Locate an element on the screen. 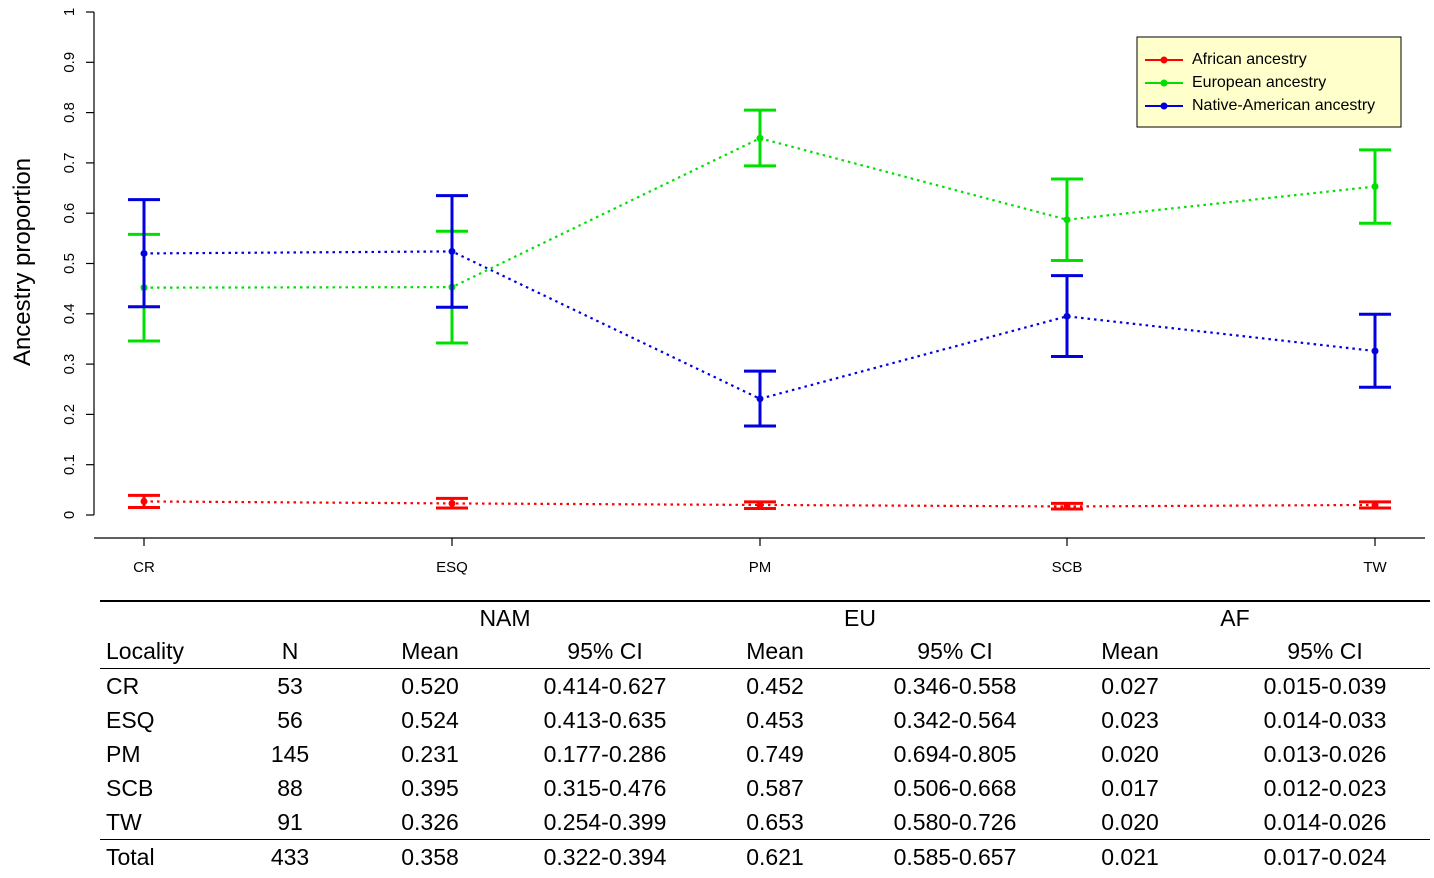 This screenshot has height=878, width=1434. table-cell: CR is located at coordinates (123, 685).